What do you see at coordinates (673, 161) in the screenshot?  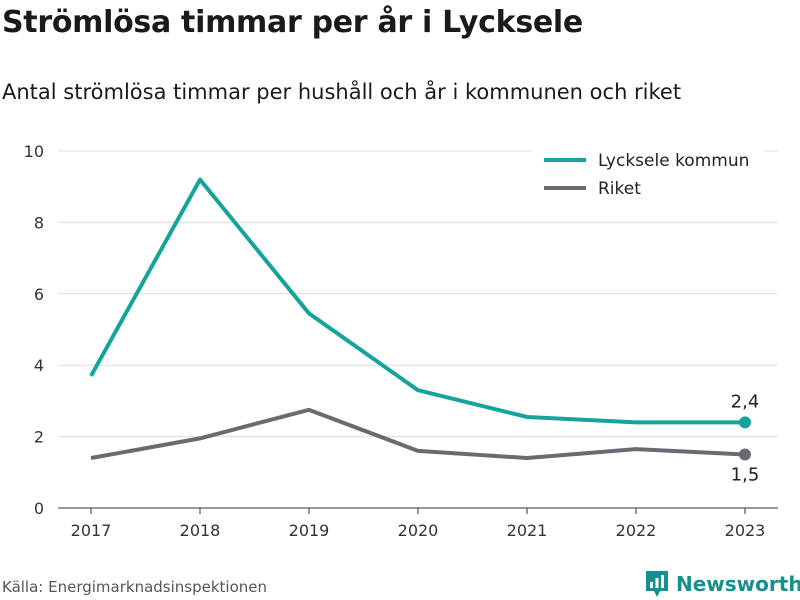 I see `legend-label-1: Lycksele kommun` at bounding box center [673, 161].